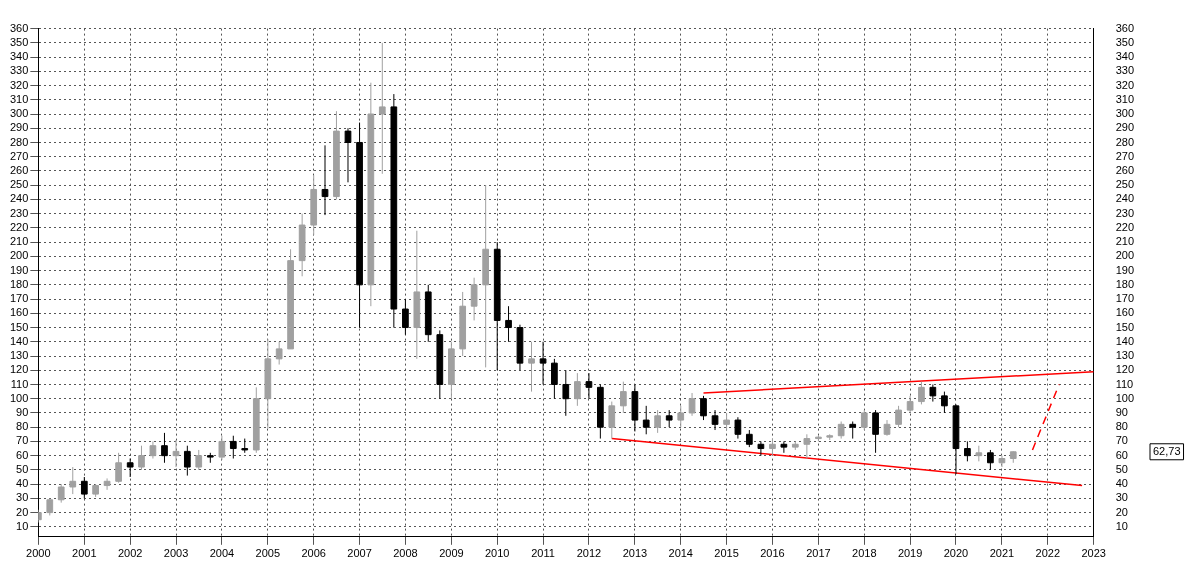 The height and width of the screenshot is (574, 1200). Describe the element at coordinates (22, 525) in the screenshot. I see `y-tick-label: 10` at that location.